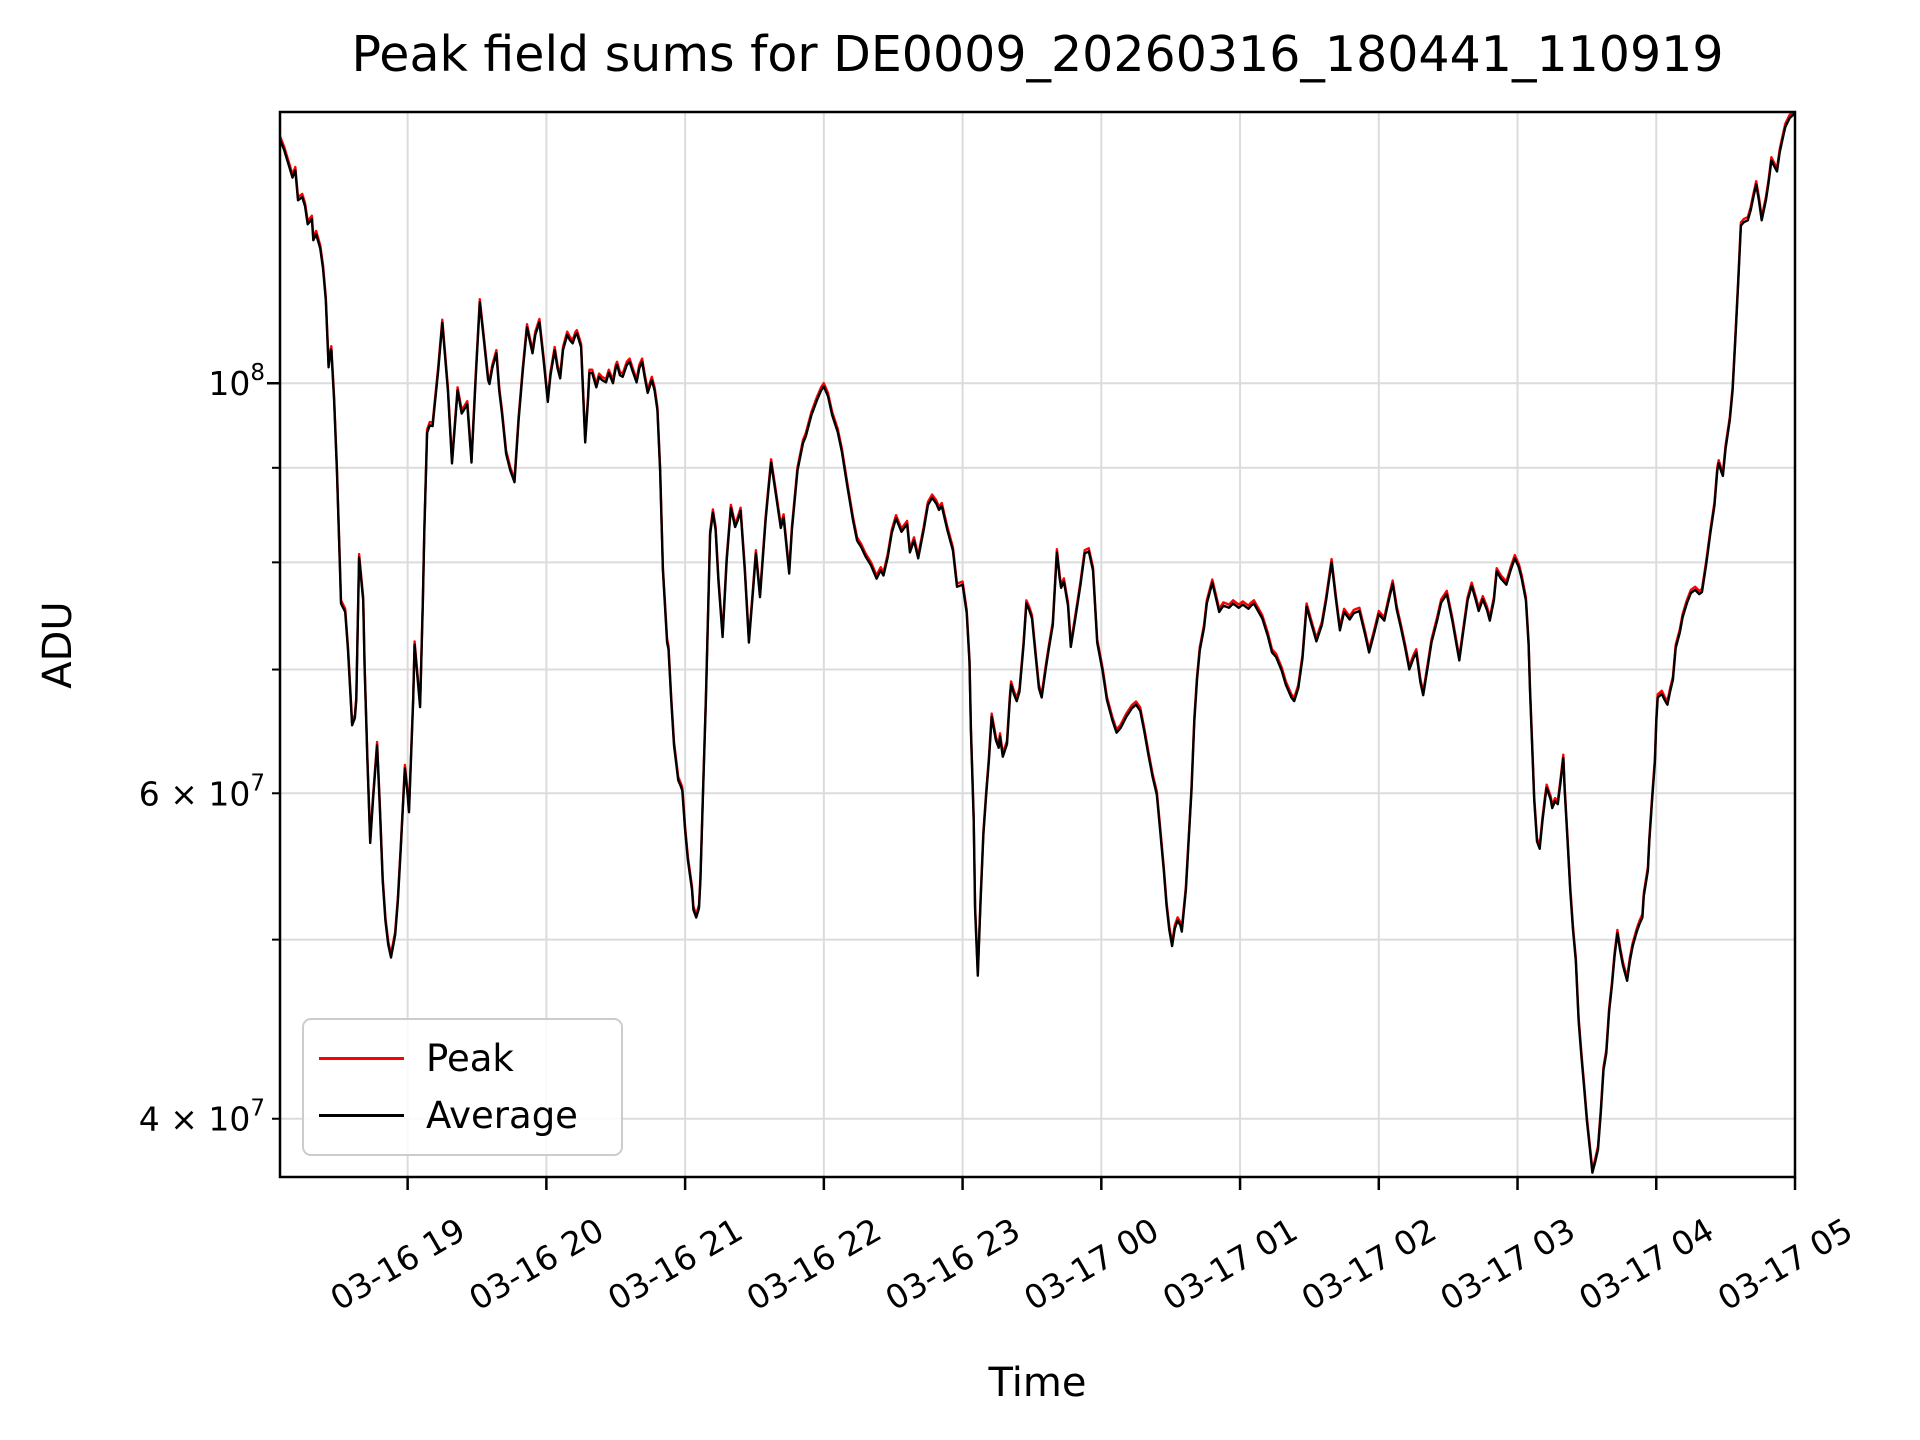  I want to click on x-axis-label: Time, so click(1037, 1383).